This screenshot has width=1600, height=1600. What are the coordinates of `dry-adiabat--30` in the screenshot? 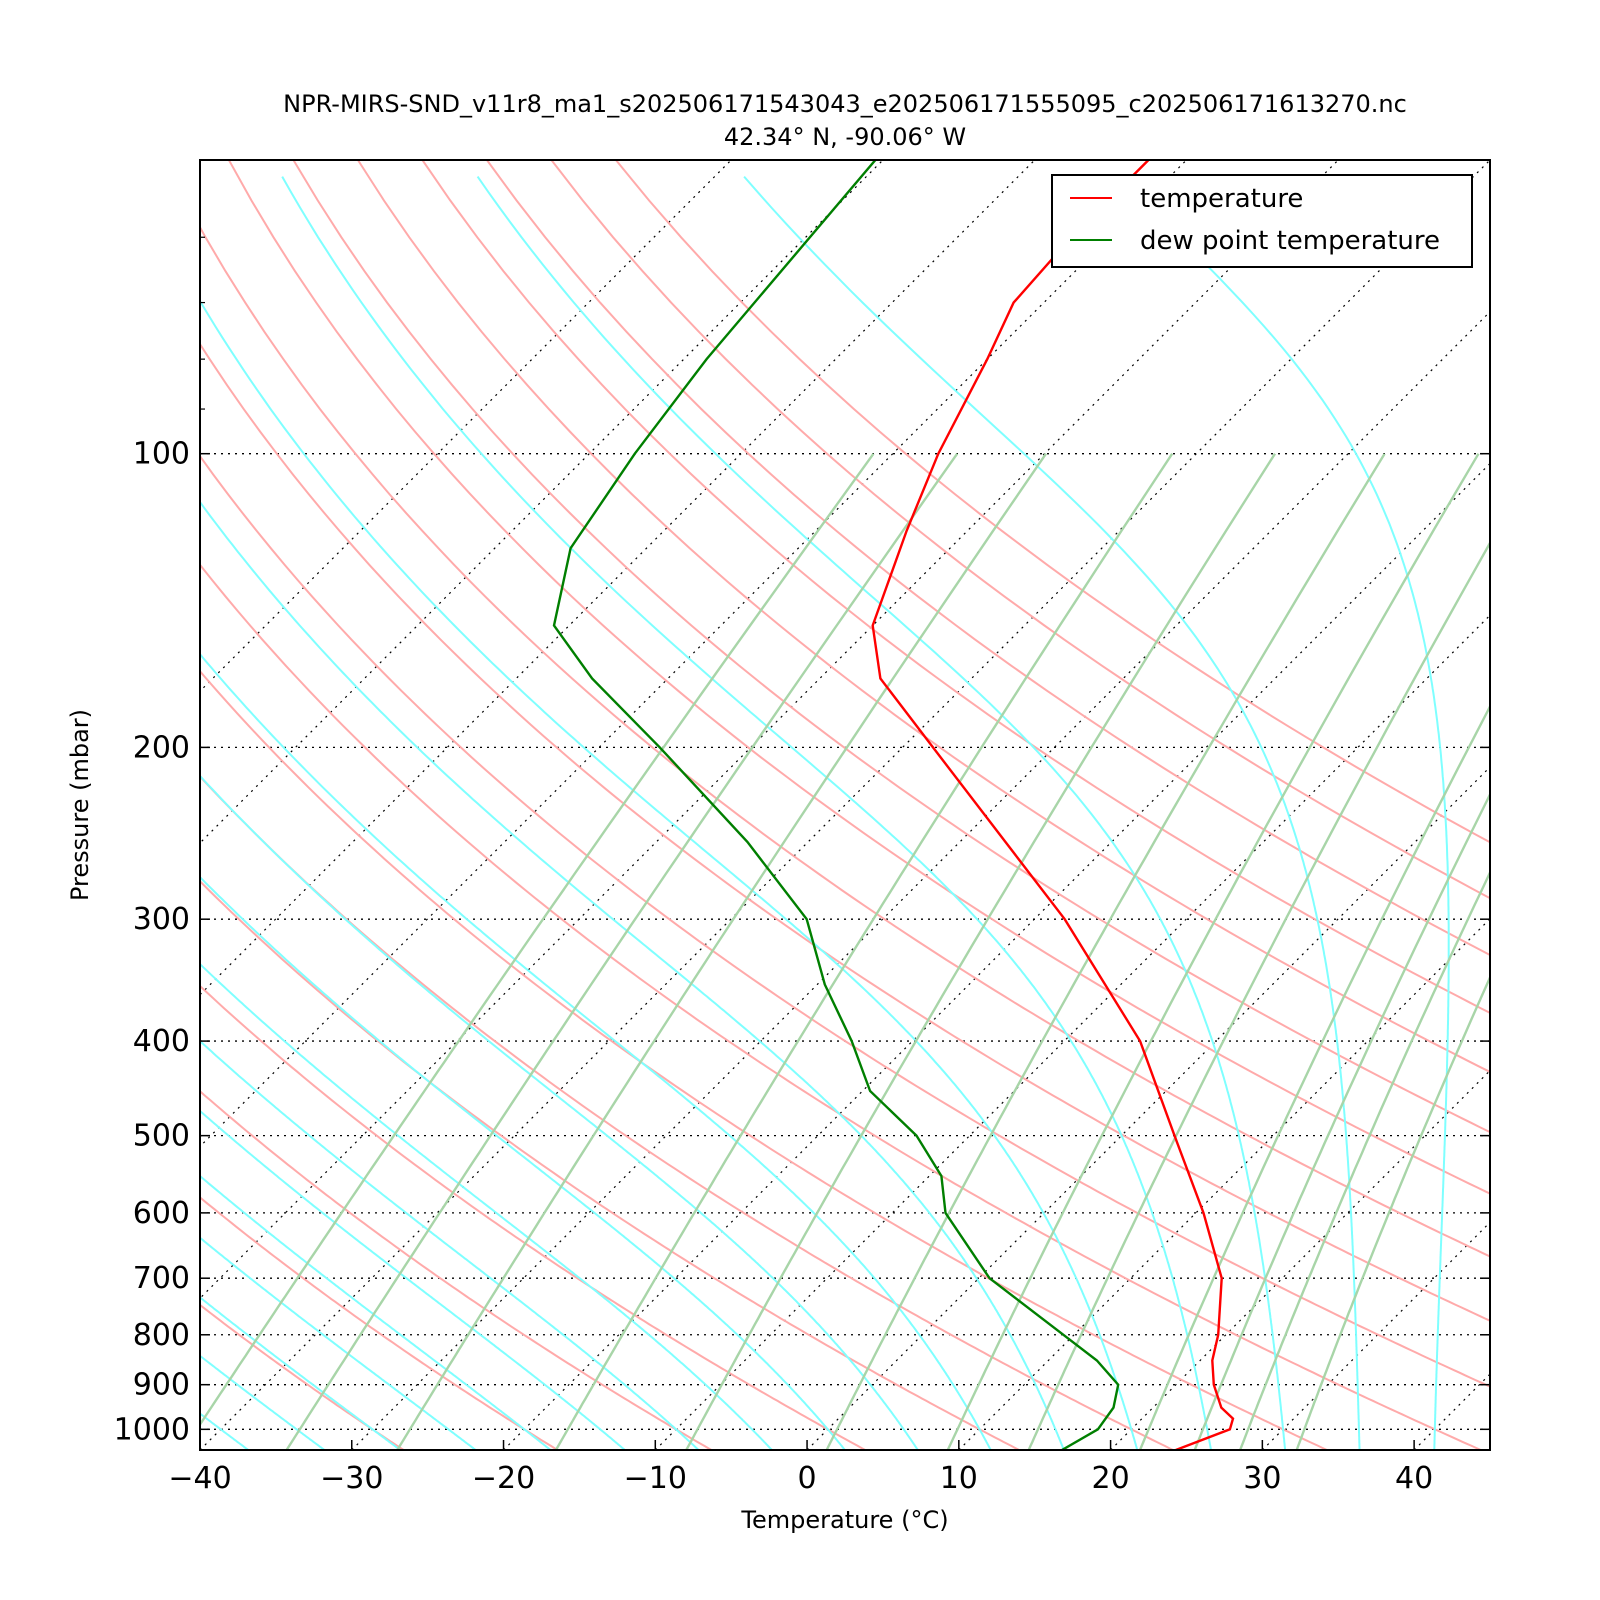 It's located at (302, 1376).